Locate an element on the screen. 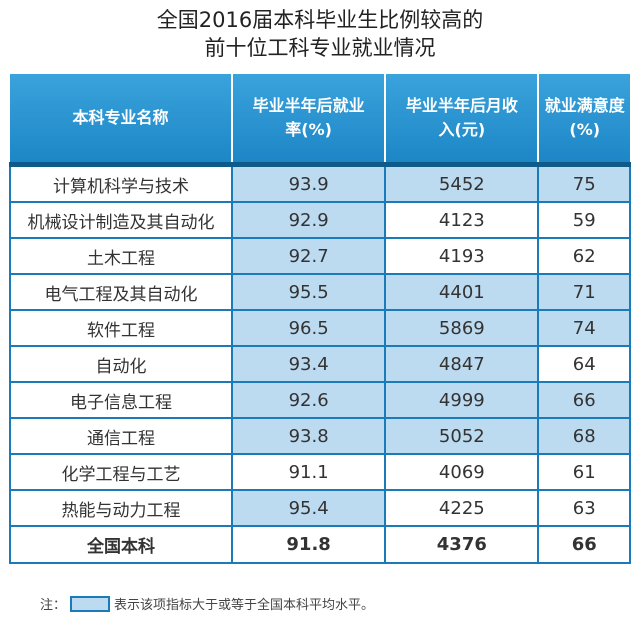  table-row: 电气工程及其自动化 95.5 4401 71 is located at coordinates (320, 292).